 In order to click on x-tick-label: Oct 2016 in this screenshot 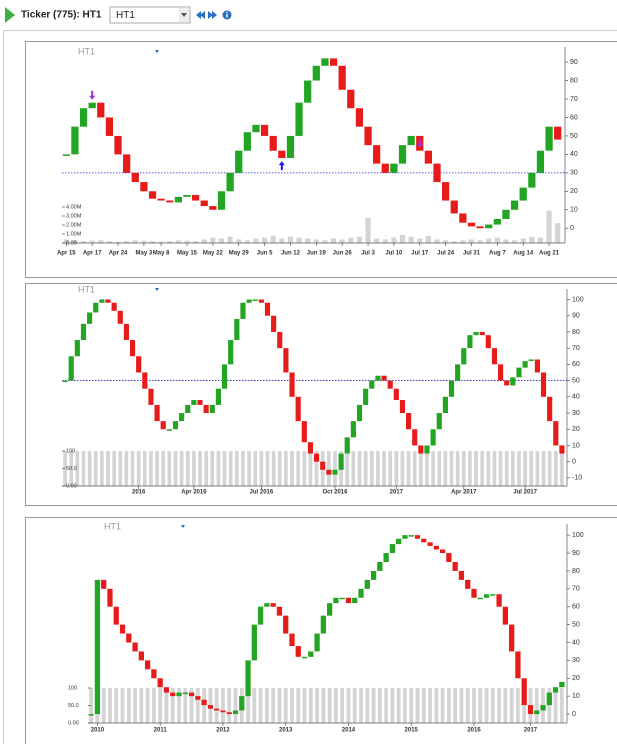, I will do `click(335, 493)`.